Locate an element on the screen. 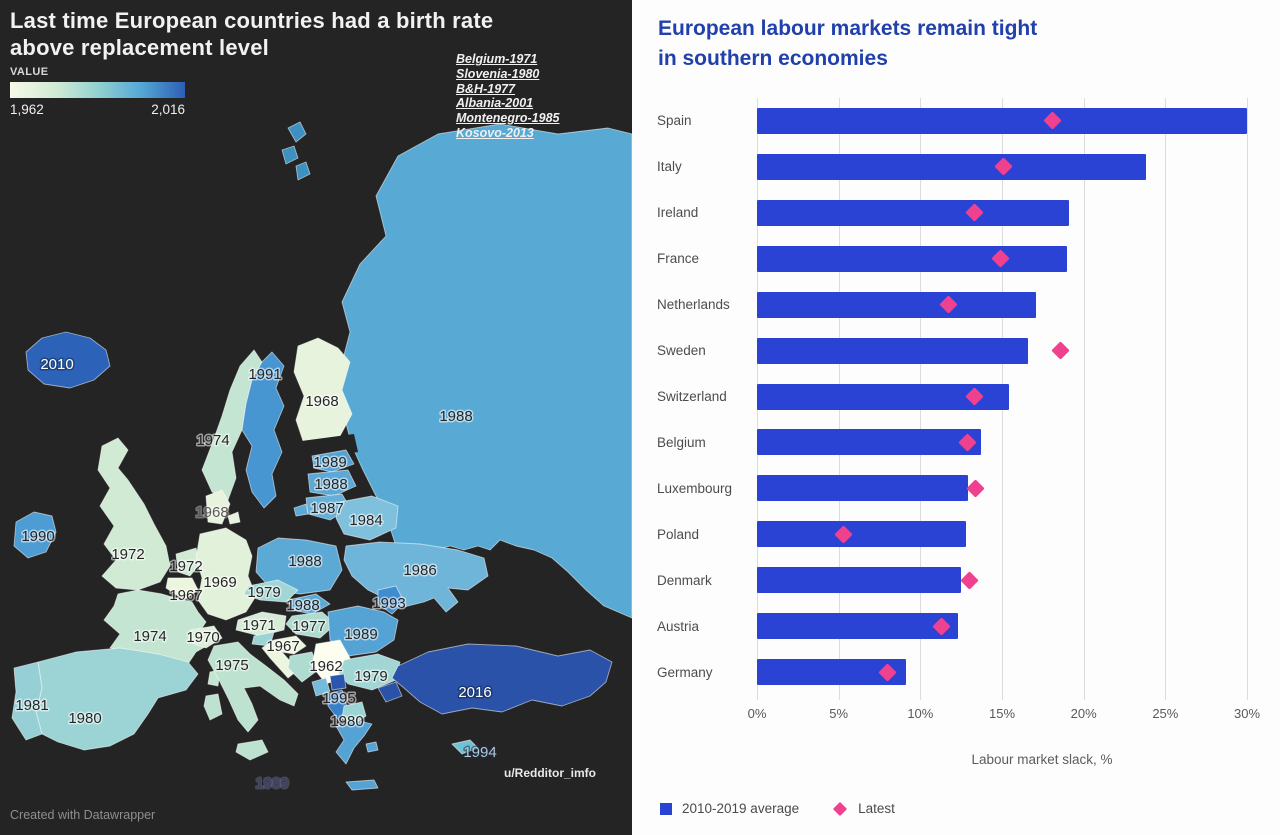  map-region-czechia is located at coordinates (271, 591).